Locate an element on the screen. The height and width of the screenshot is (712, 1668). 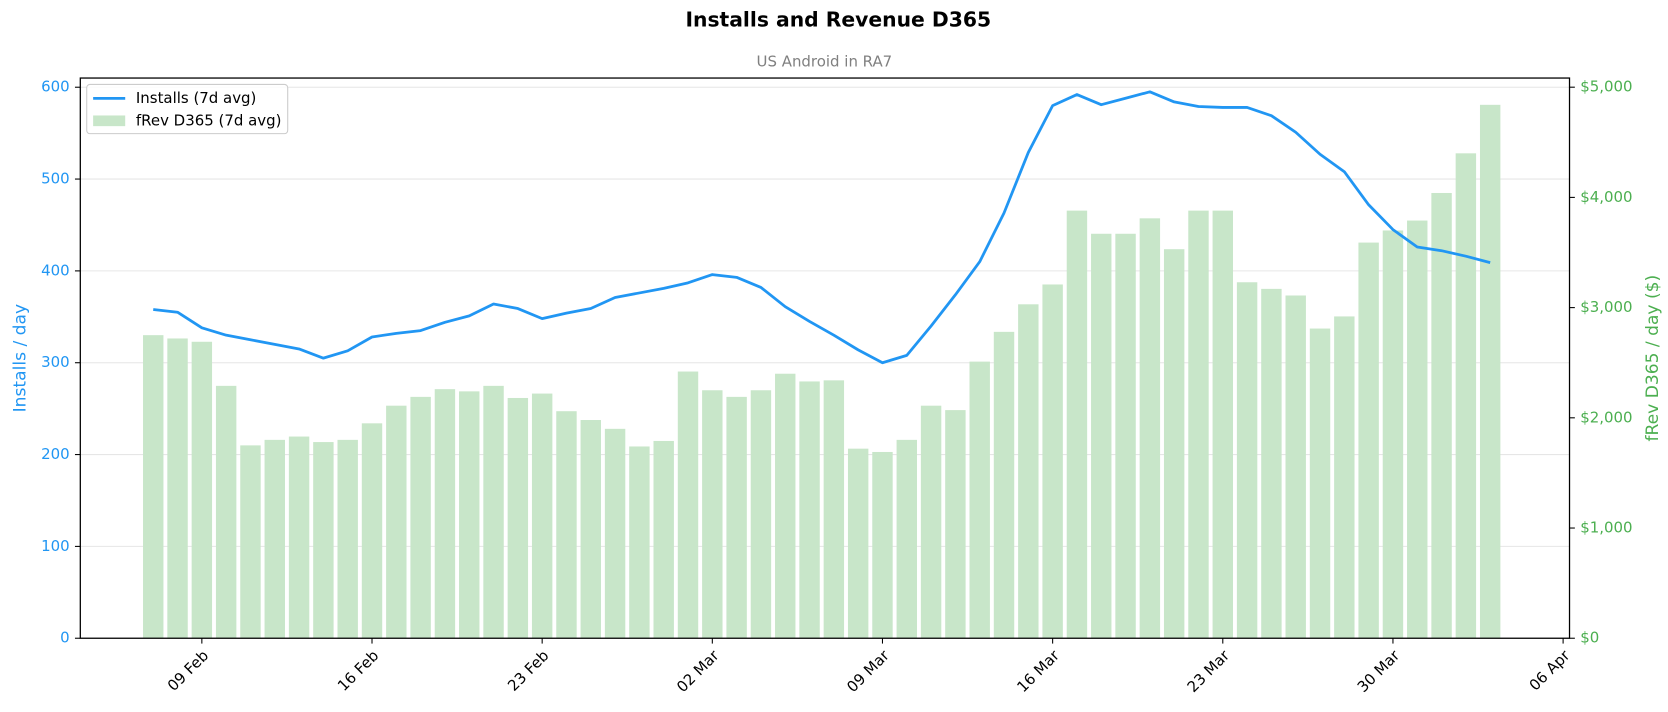
y2-tick-label: $4,000 is located at coordinates (1606, 197).